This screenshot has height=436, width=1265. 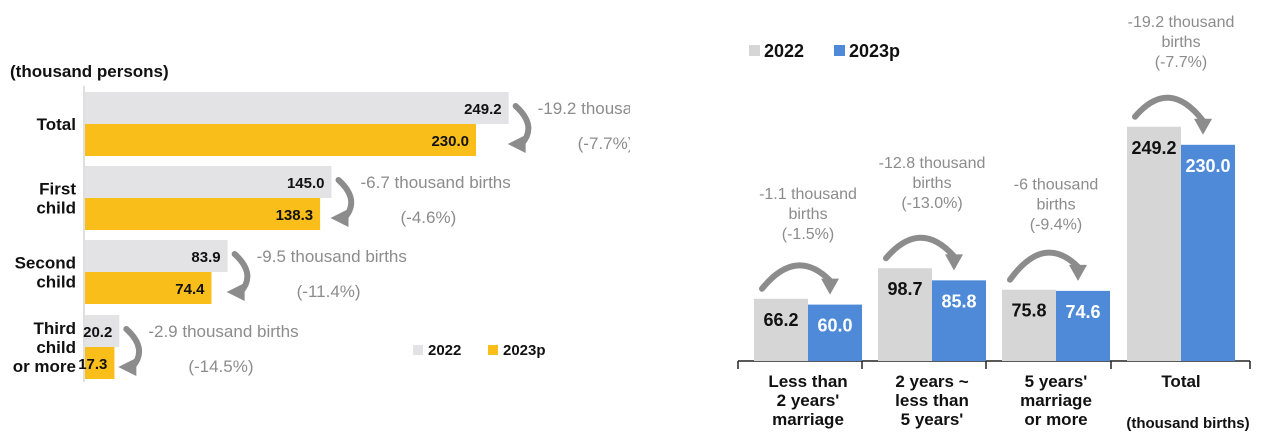 I want to click on value-label-2022-3: 249.2, so click(x=1153, y=148).